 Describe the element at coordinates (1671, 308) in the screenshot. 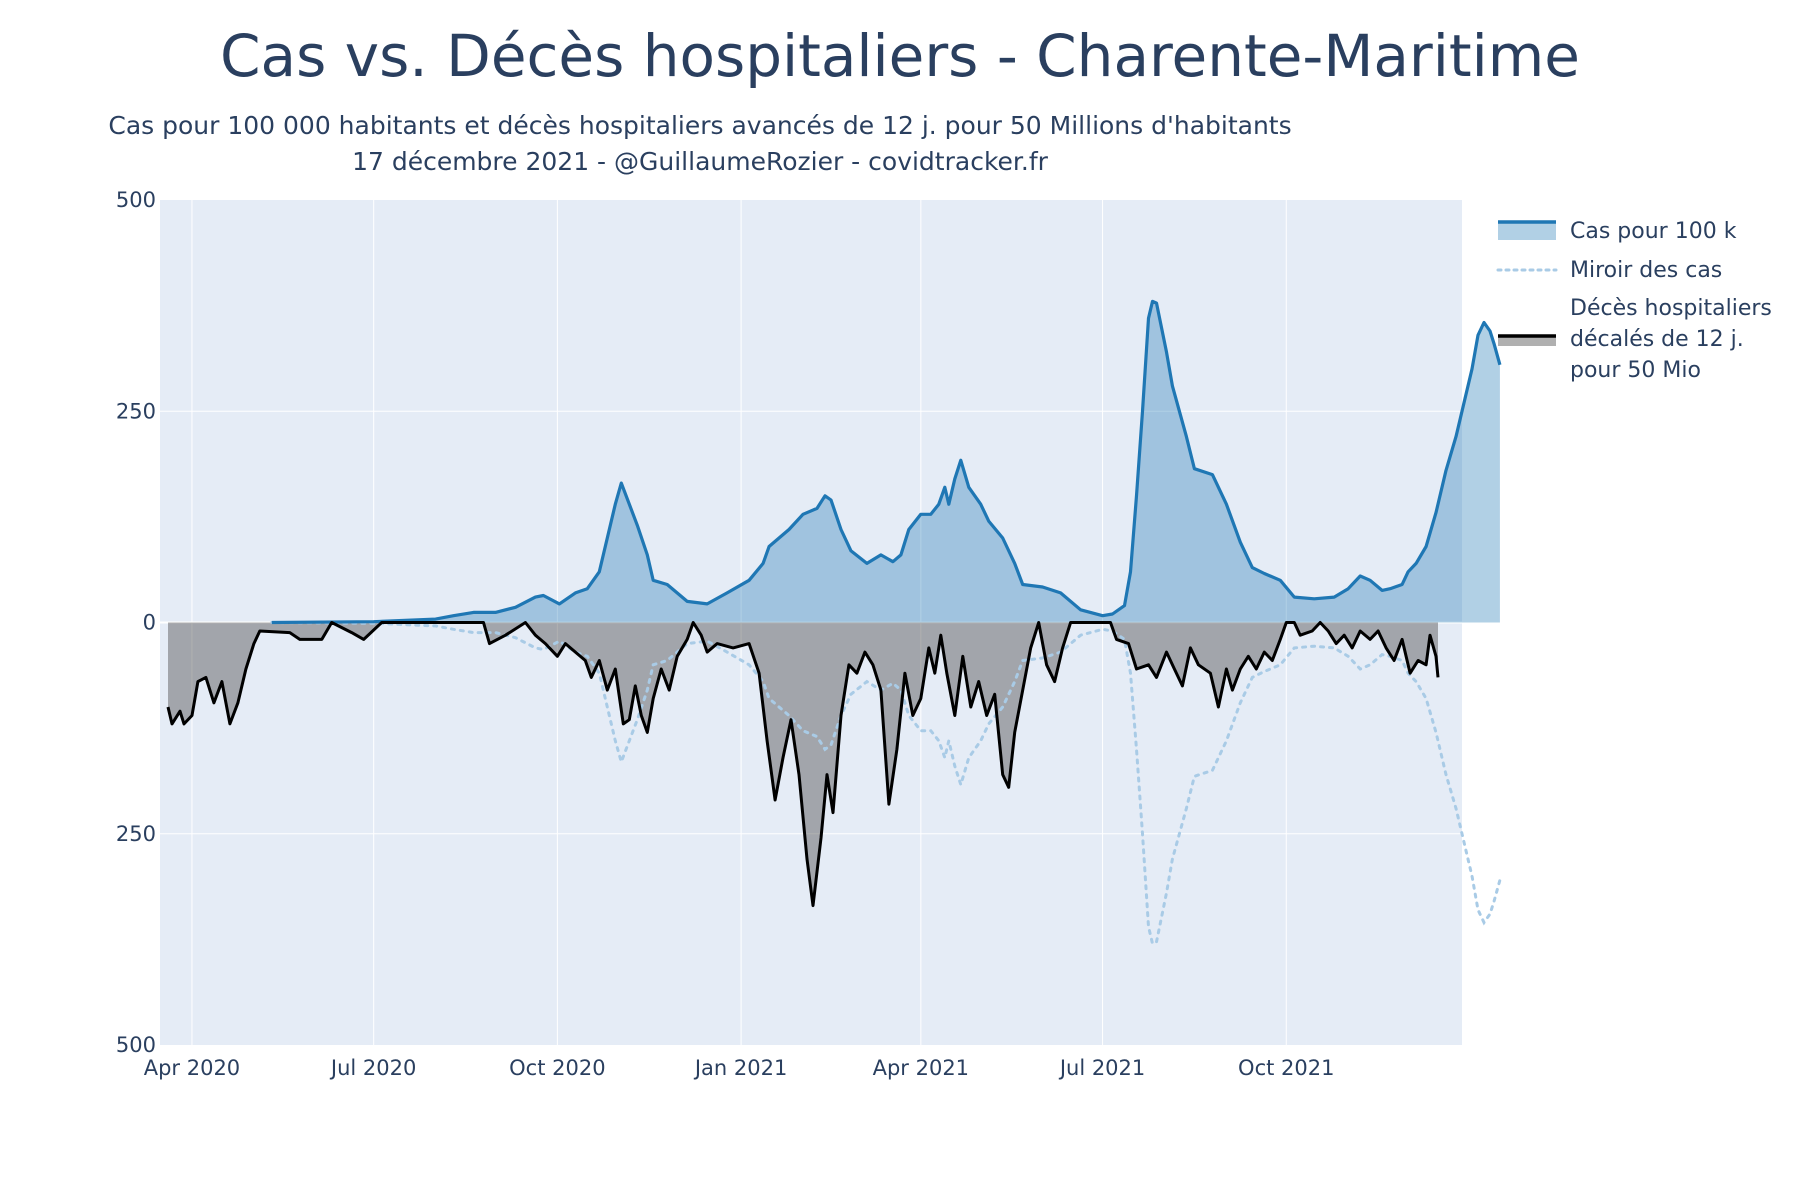

I see `legend-deaths-line-1: Décès hospitaliers` at that location.